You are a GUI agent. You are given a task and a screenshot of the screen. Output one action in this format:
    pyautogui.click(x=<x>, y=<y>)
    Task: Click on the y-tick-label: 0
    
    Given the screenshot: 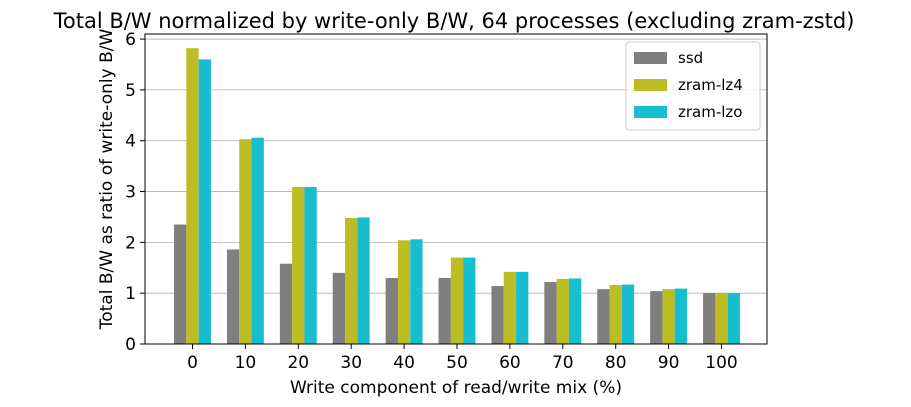 What is the action you would take?
    pyautogui.click(x=130, y=345)
    